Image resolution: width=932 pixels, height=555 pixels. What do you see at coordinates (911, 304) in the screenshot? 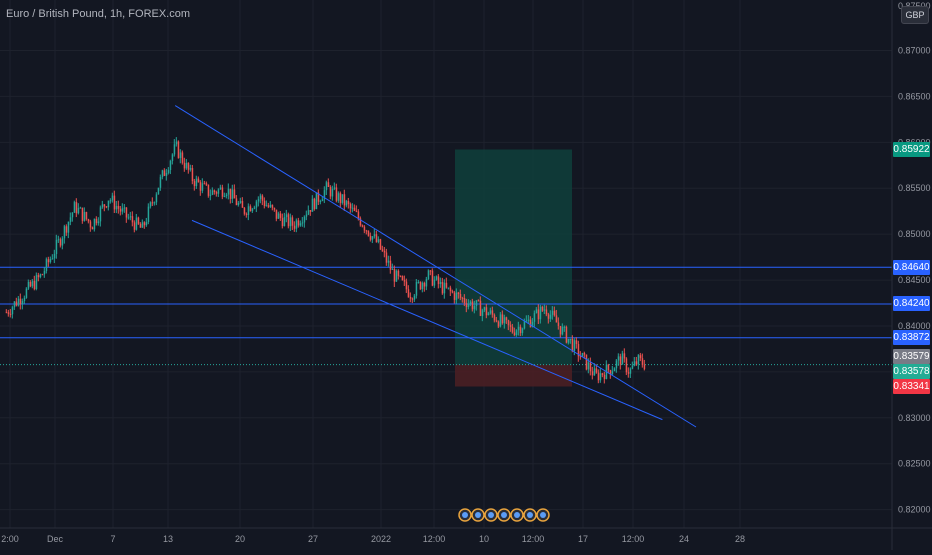
I see `price-tag-level: 0.84240` at bounding box center [911, 304].